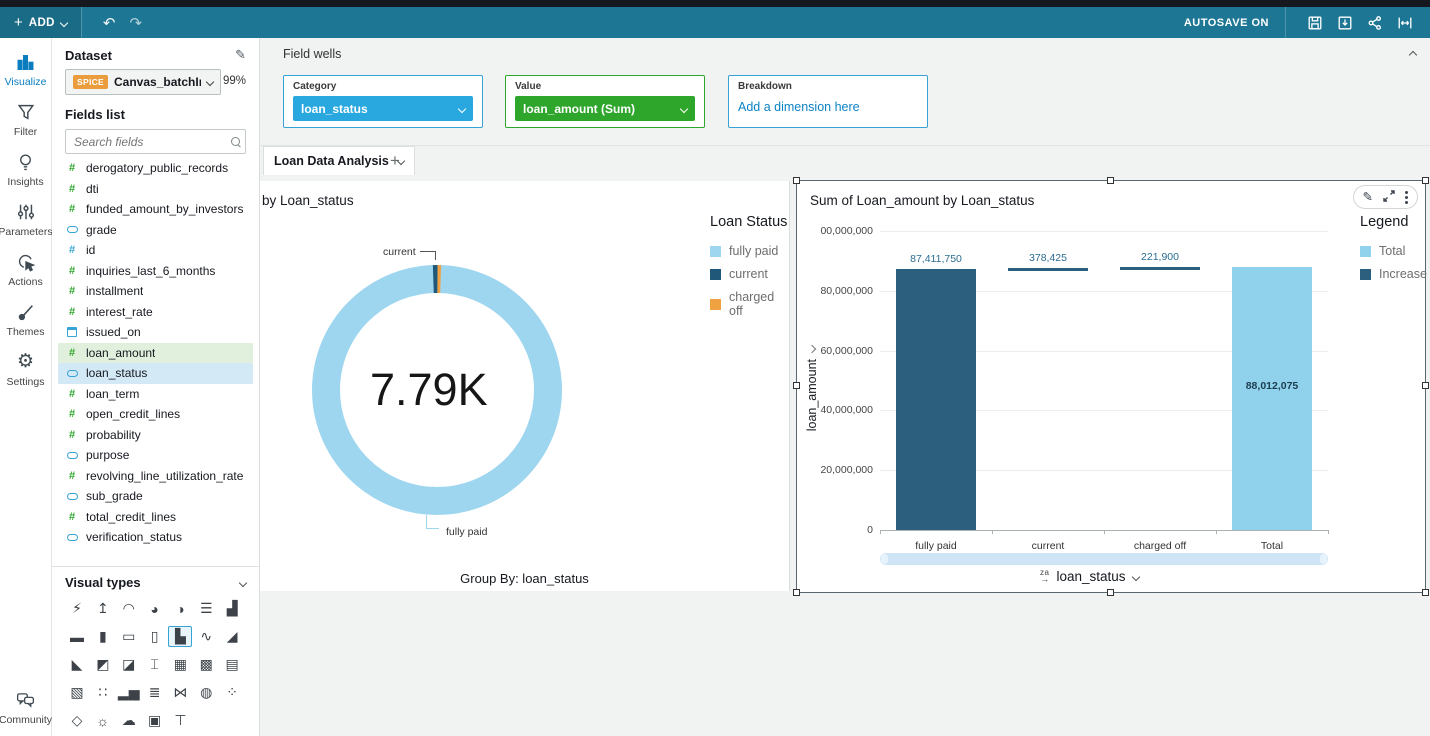 The width and height of the screenshot is (1430, 736). What do you see at coordinates (1389, 197) in the screenshot?
I see `expand-visual-icon` at bounding box center [1389, 197].